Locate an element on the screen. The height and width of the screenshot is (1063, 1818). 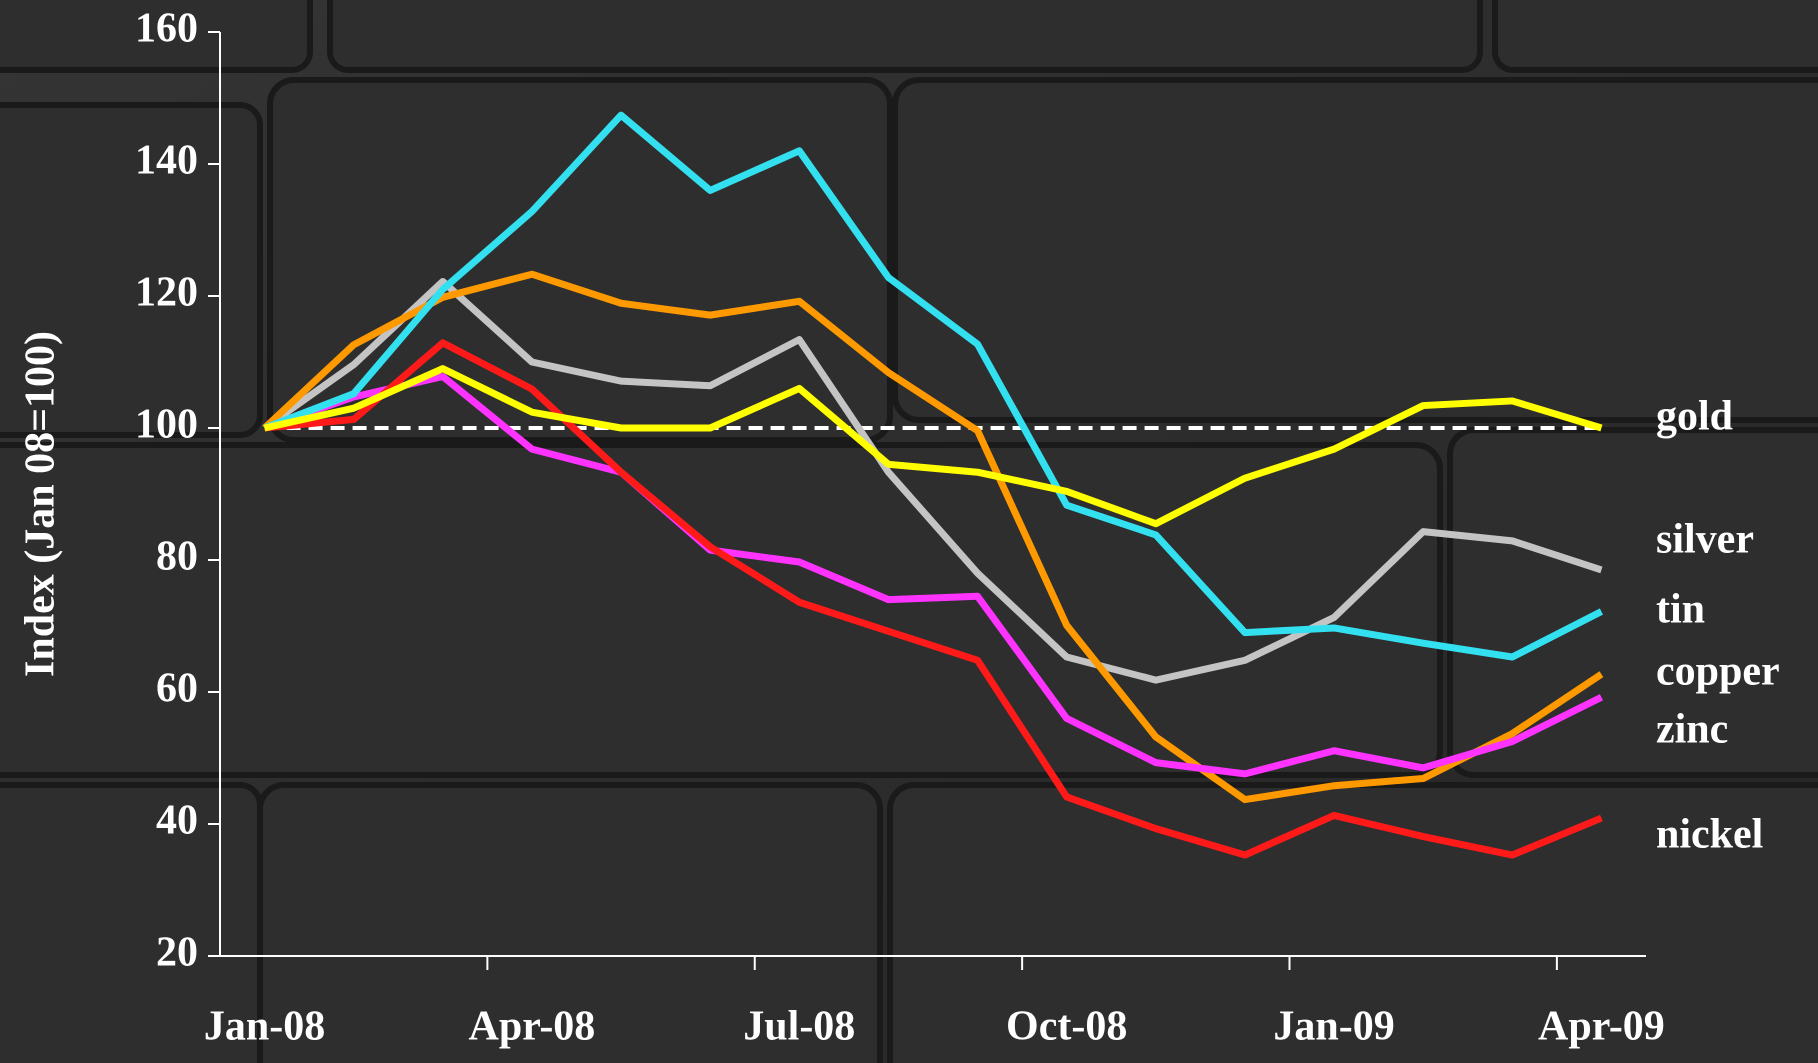
y-axis-label: Index (Jan 08=100) is located at coordinates (41, 504).